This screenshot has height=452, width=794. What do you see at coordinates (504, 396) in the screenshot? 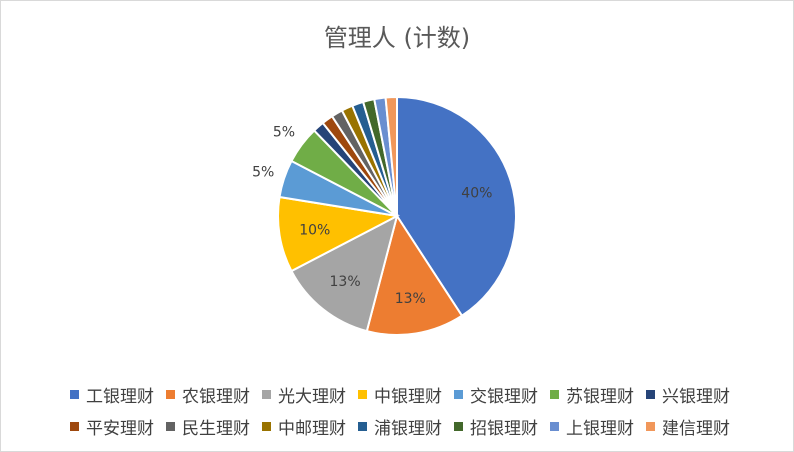
I see `legend-label: 交银理财` at bounding box center [504, 396].